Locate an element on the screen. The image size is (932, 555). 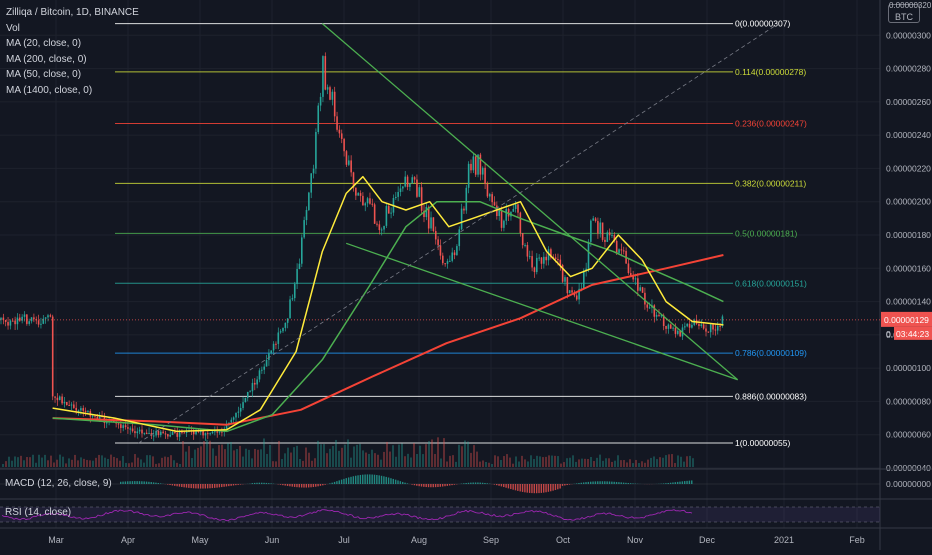
y-axis-tick-label: 0.00000180 is located at coordinates (908, 235).